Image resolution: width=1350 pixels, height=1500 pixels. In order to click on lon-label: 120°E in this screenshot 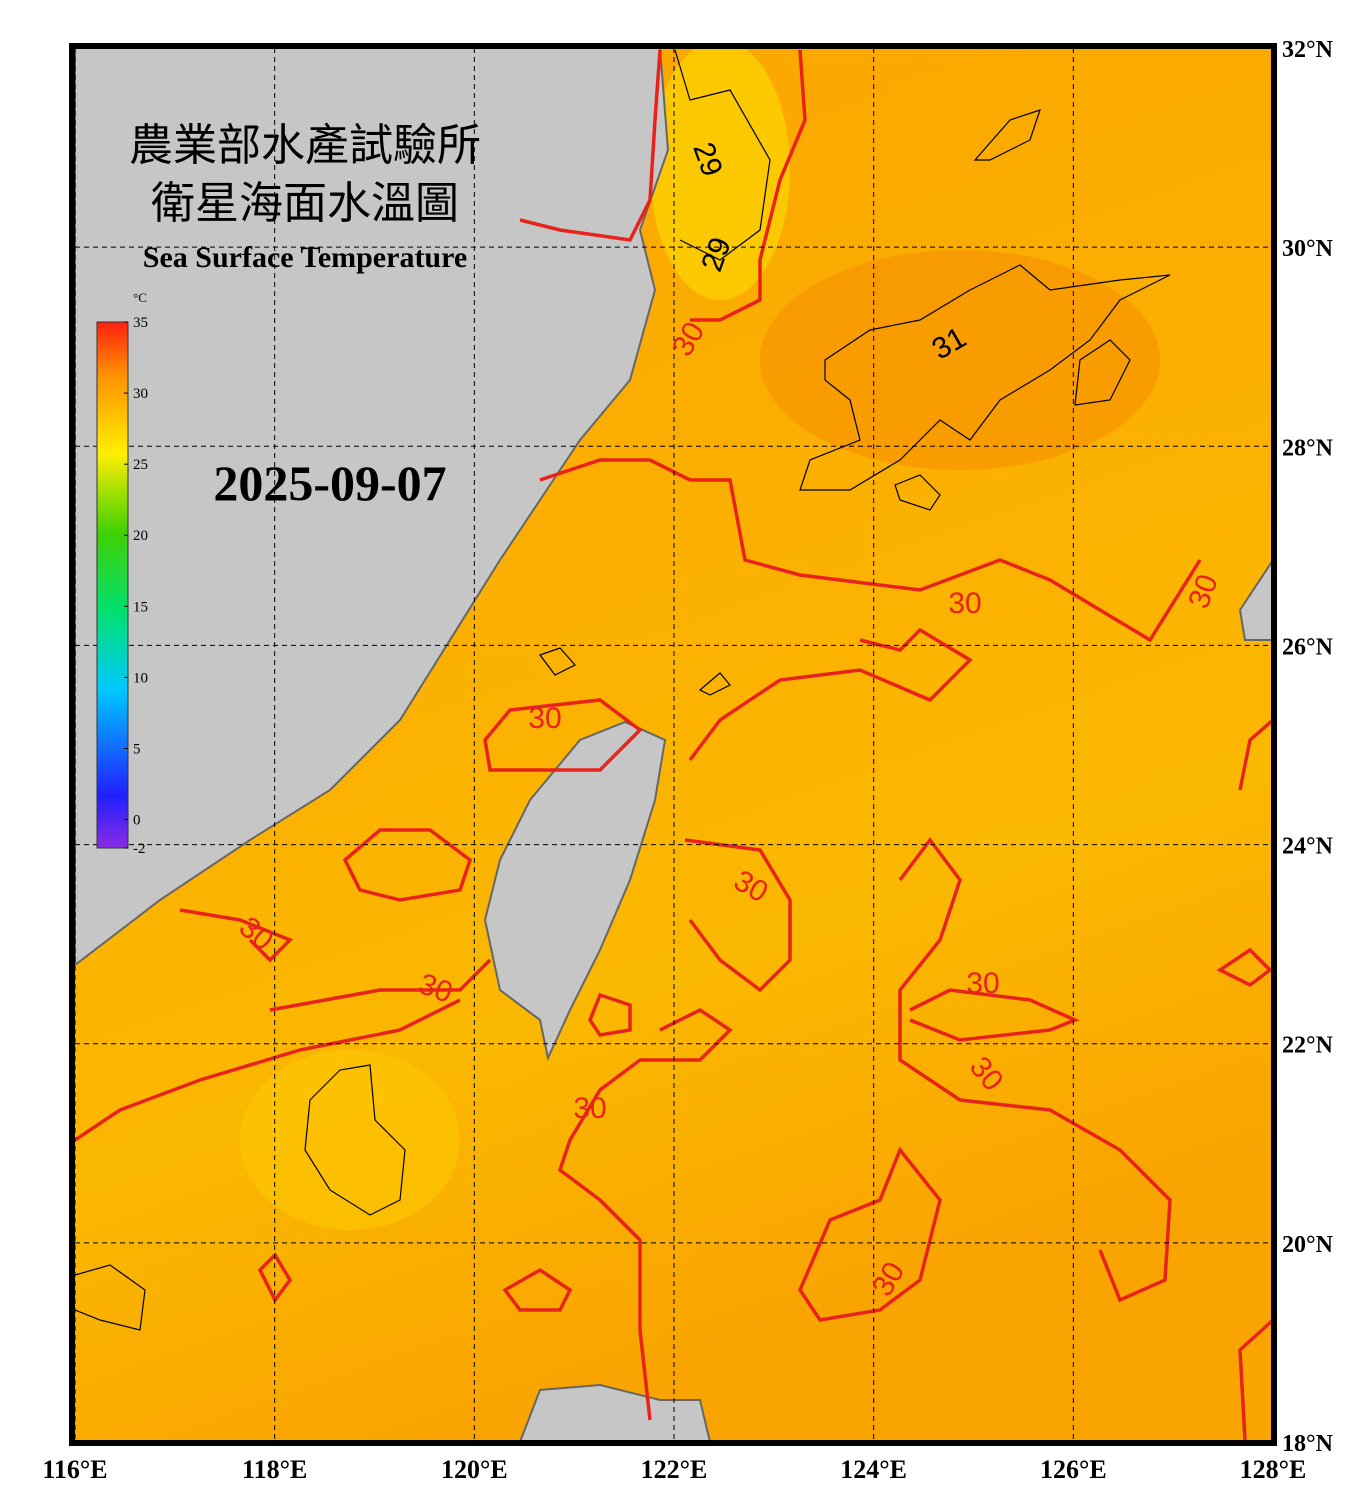, I will do `click(474, 1469)`.